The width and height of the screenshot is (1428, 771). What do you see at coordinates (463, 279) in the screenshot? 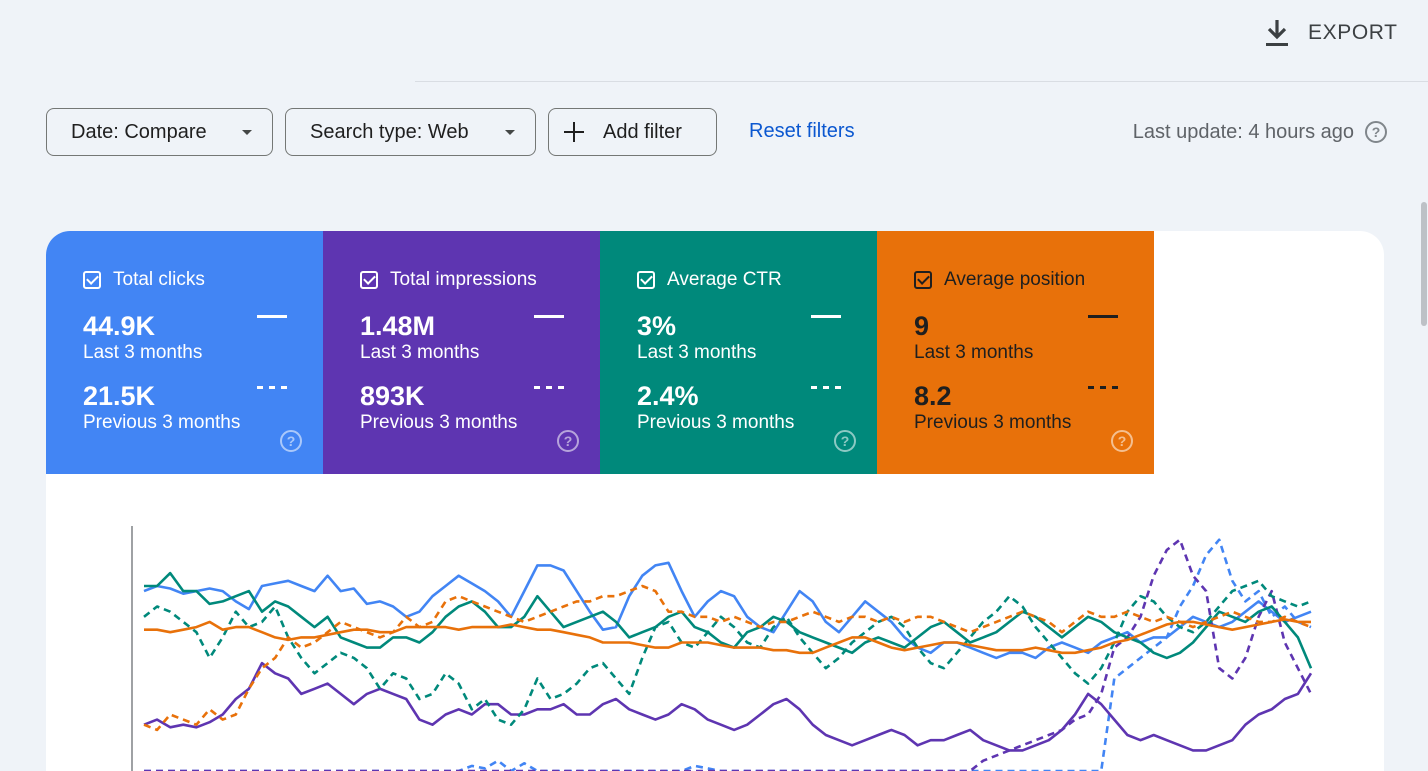
I see `metric-title: Total impressions` at bounding box center [463, 279].